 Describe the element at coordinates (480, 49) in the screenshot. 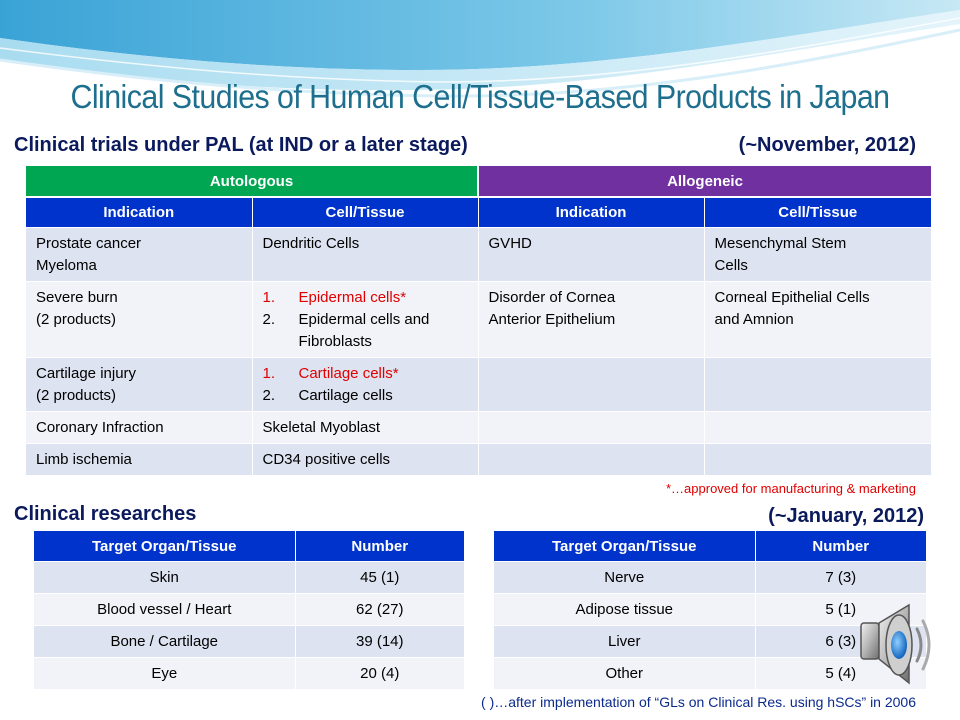

I see `header-wave-decoration` at that location.